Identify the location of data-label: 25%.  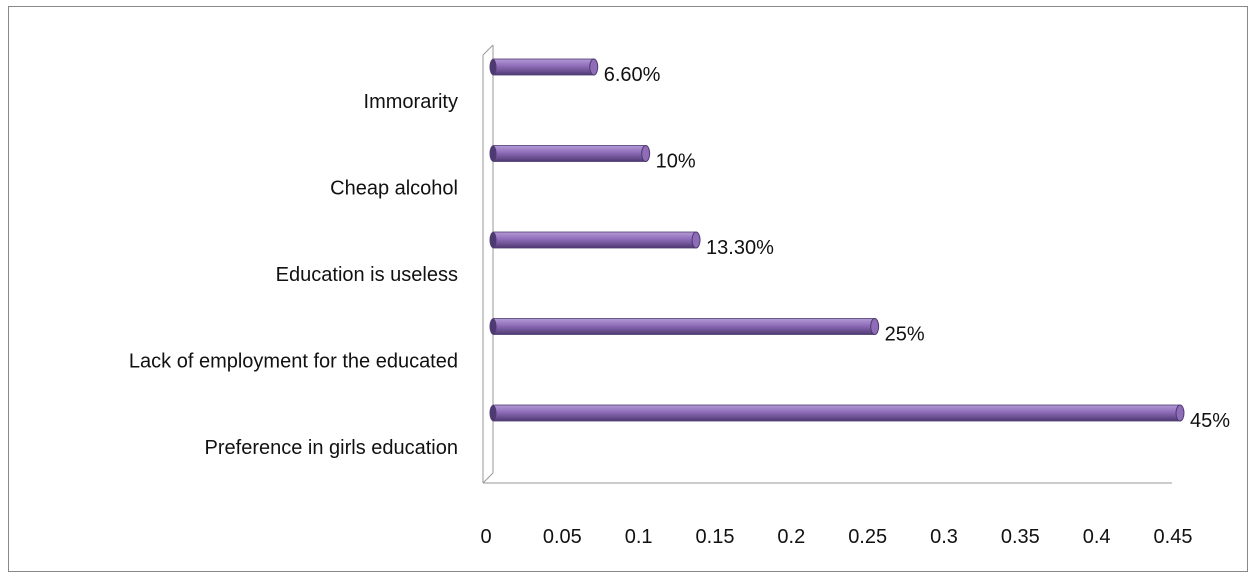
(905, 335).